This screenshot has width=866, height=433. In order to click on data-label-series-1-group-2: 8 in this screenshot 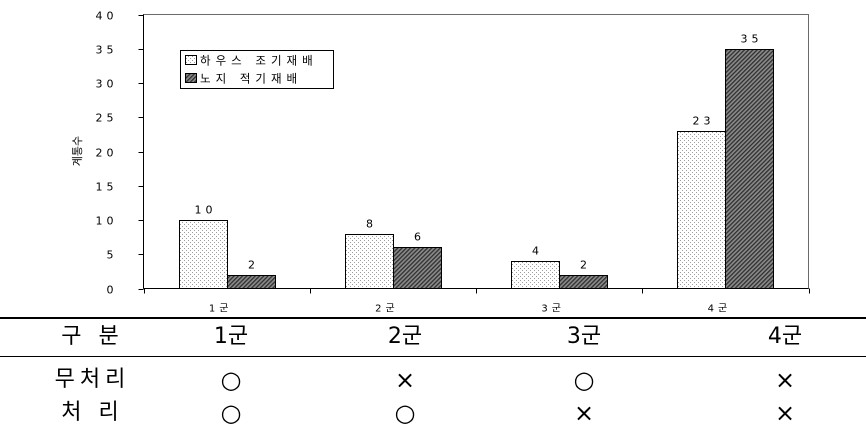, I will do `click(371, 224)`.